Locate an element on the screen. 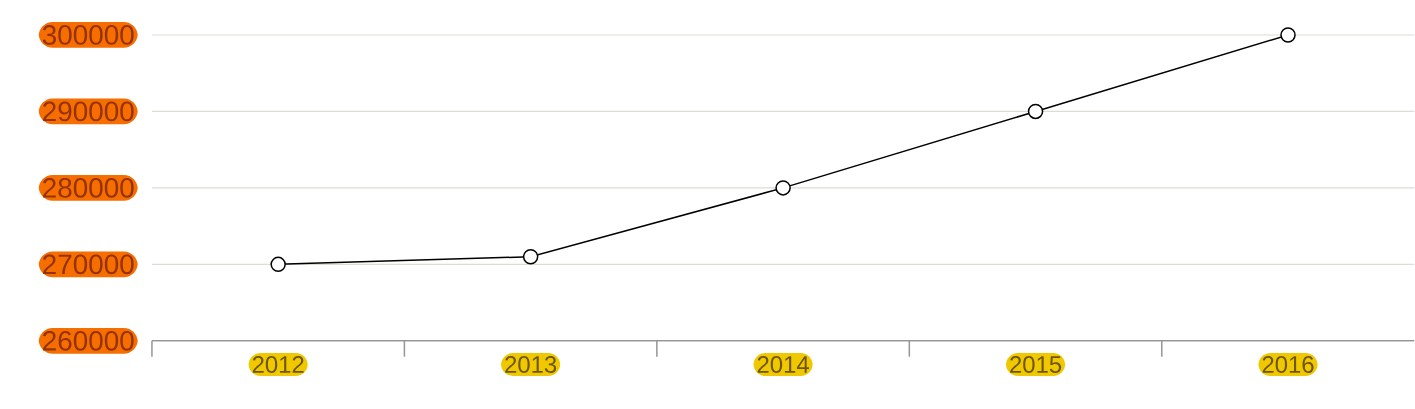 The image size is (1415, 409). y-tick-label: 280000 is located at coordinates (88, 188).